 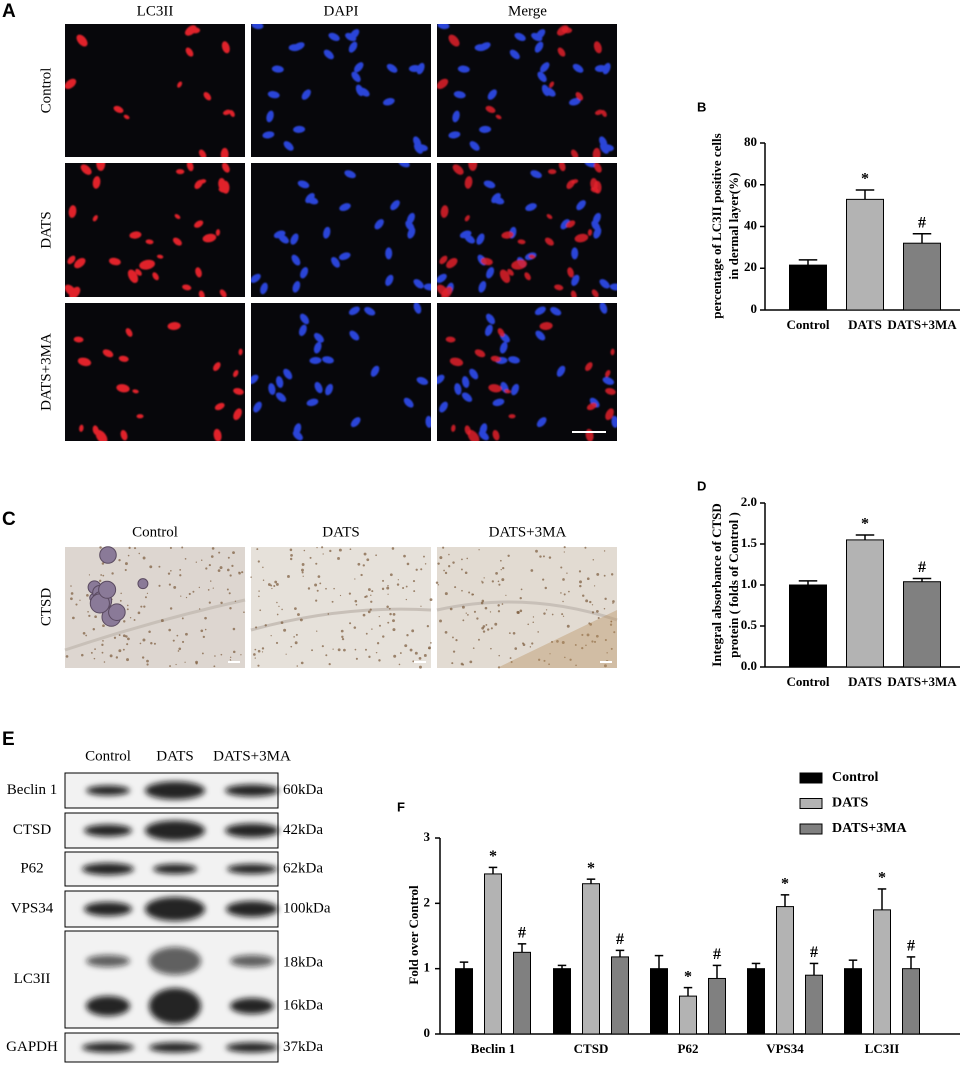 What do you see at coordinates (749, 542) in the screenshot?
I see `y-tick-label: 1.5` at bounding box center [749, 542].